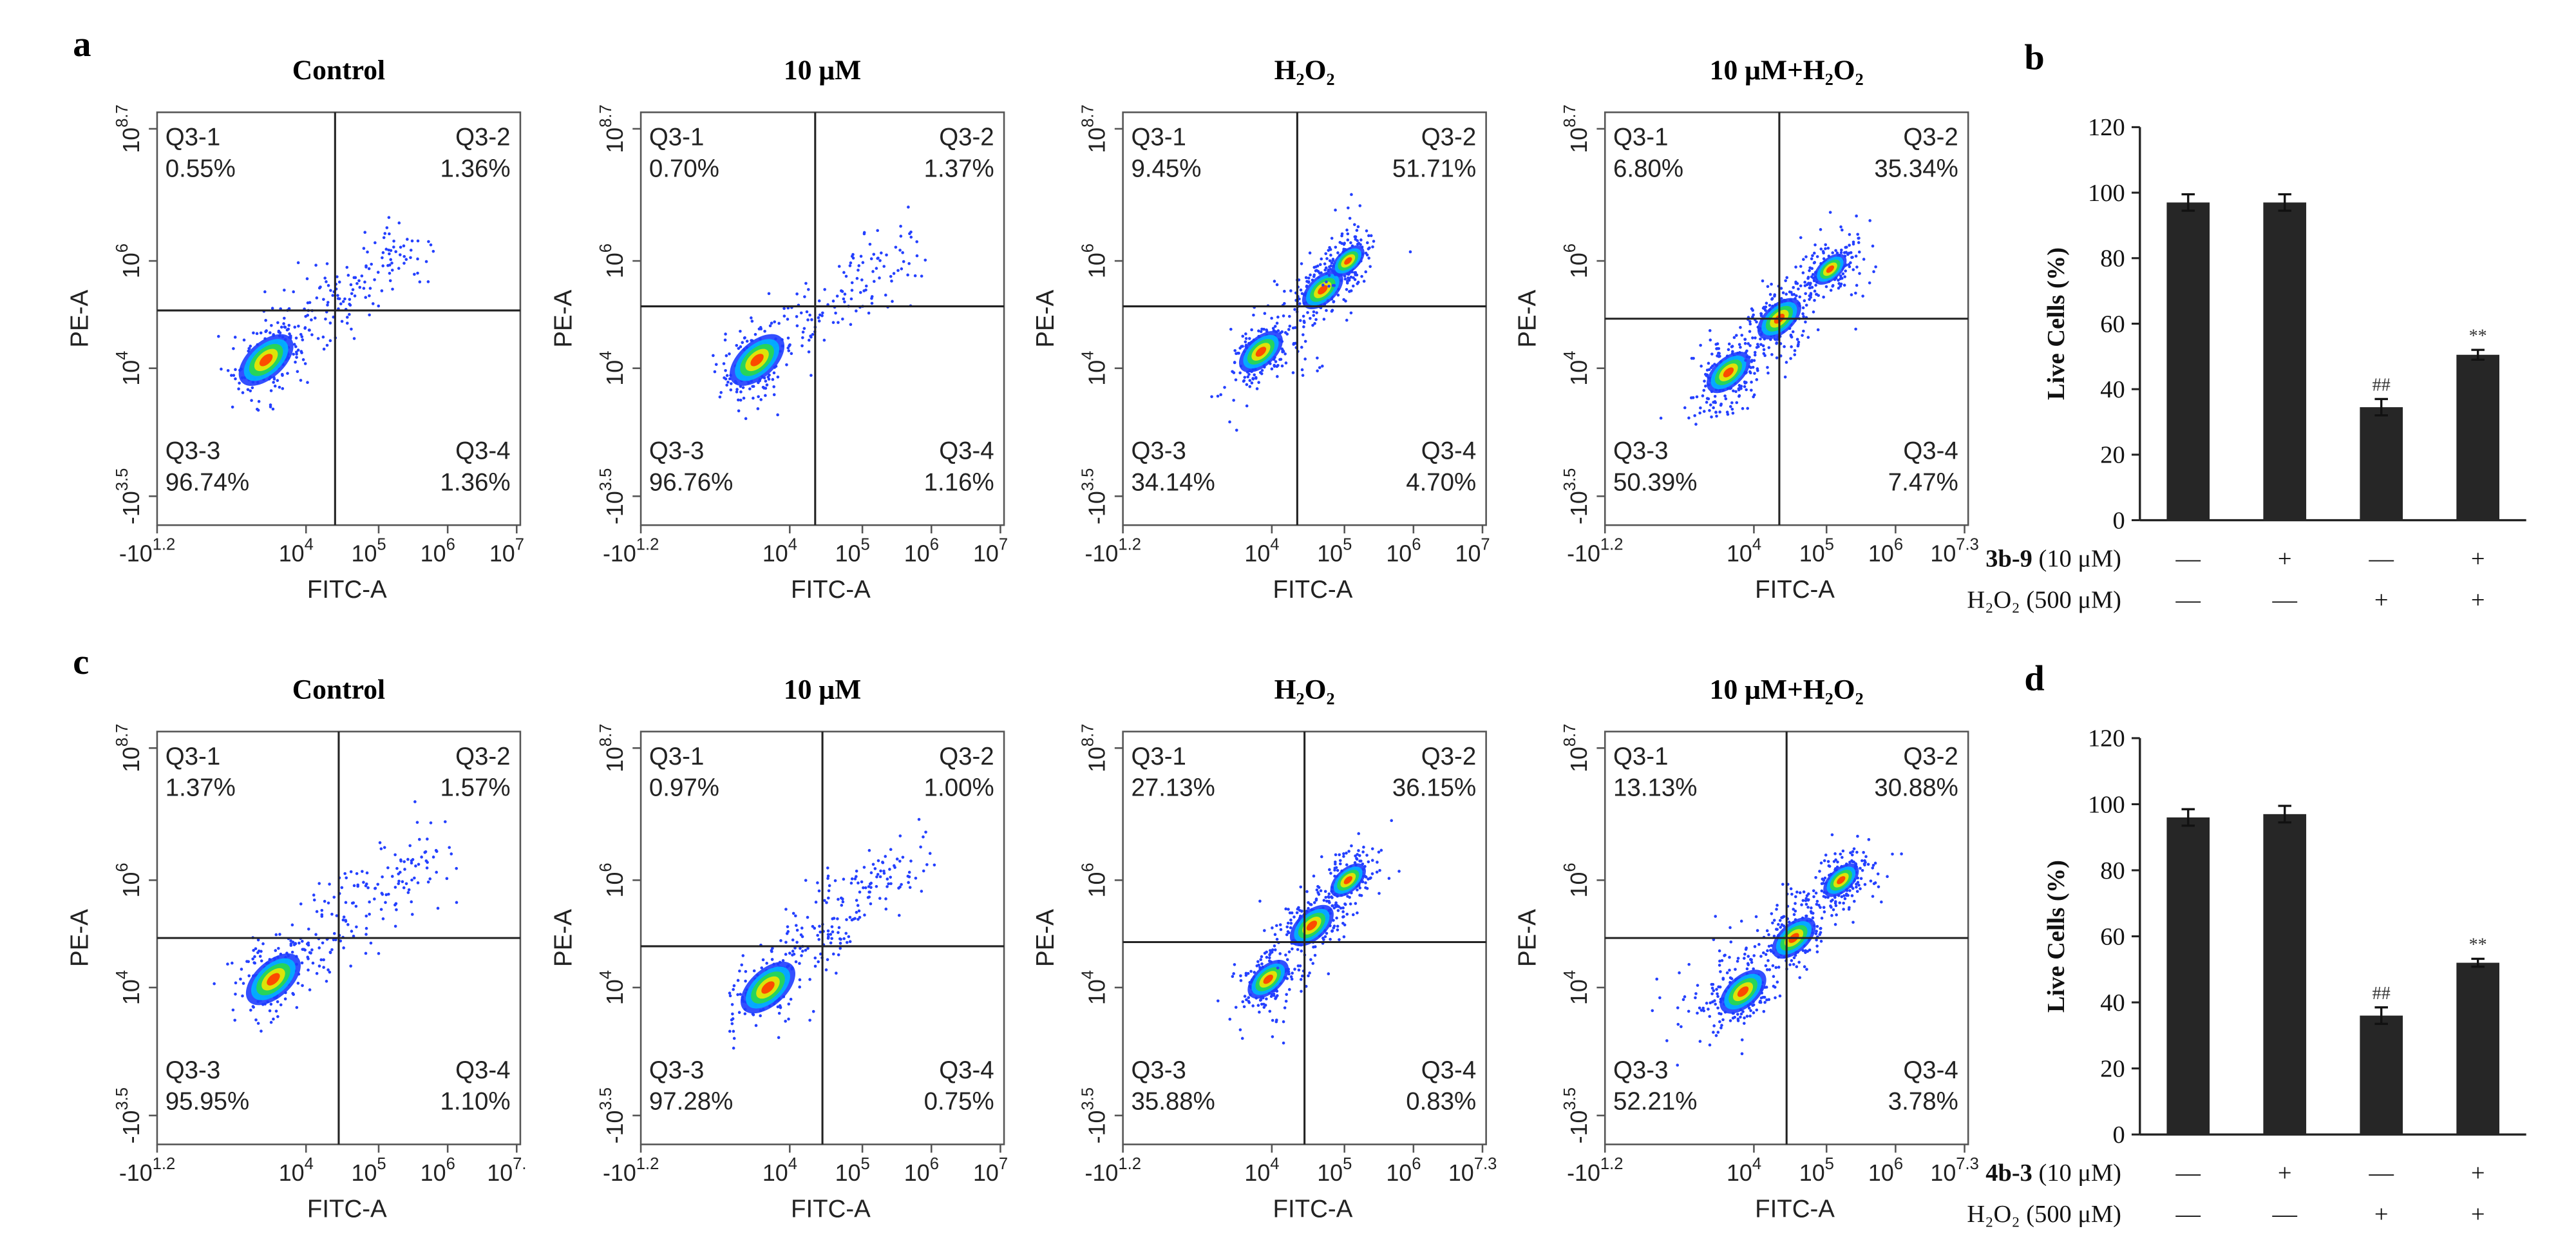 This screenshot has width=2576, height=1260. What do you see at coordinates (476, 482) in the screenshot?
I see `quadrant-percent: 1.36%` at bounding box center [476, 482].